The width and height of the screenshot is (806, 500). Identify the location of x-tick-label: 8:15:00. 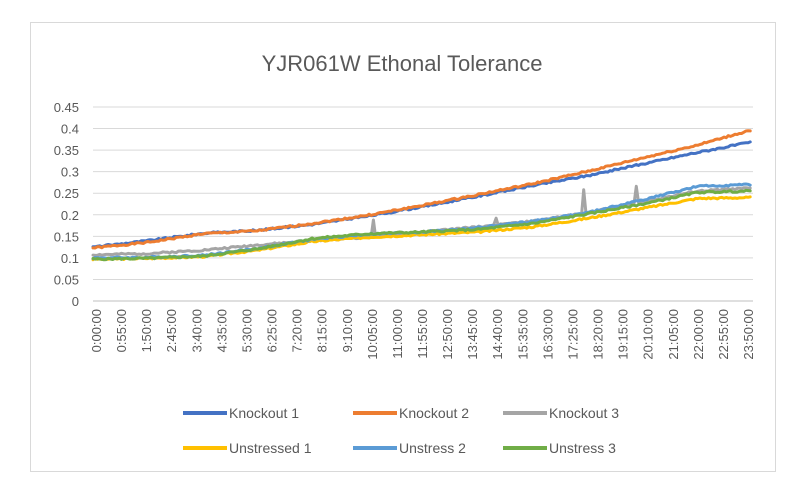
(322, 330).